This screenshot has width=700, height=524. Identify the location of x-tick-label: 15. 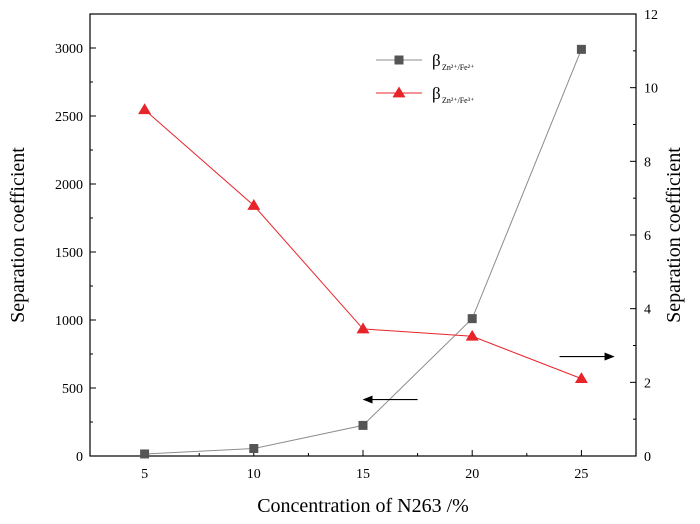
(363, 474).